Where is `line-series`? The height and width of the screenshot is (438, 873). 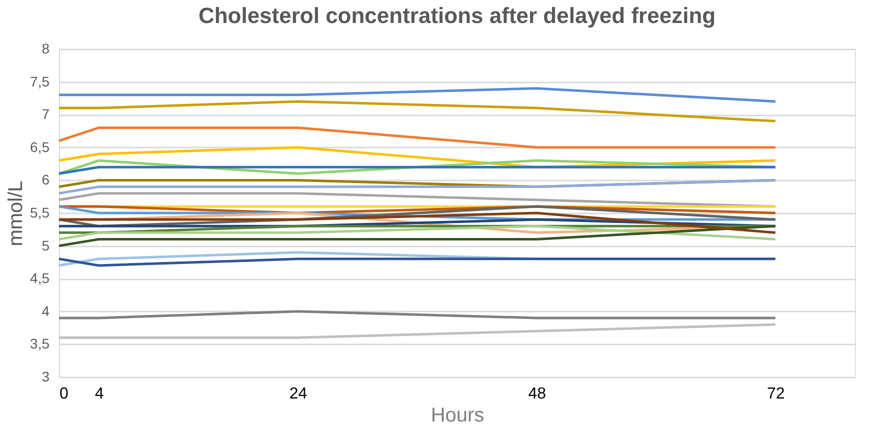 line-series is located at coordinates (417, 223).